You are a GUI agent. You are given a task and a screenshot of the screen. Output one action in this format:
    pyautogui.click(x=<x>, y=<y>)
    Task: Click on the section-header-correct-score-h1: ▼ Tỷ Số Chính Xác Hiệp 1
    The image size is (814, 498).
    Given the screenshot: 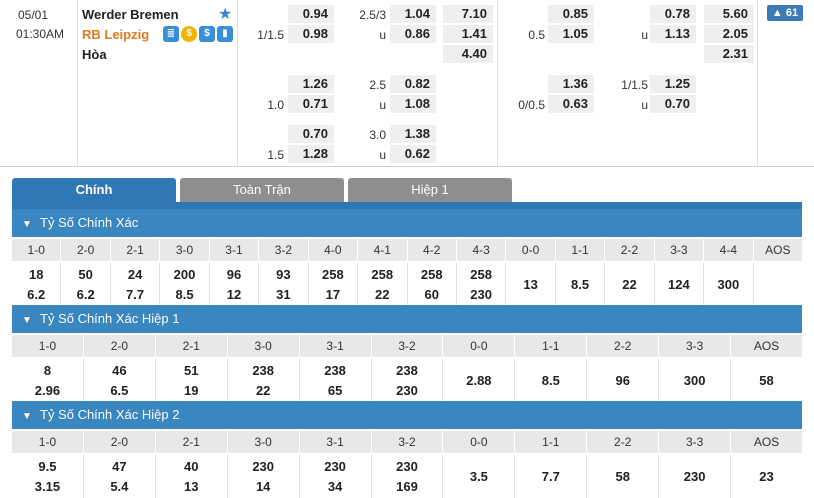 What is the action you would take?
    pyautogui.click(x=407, y=319)
    